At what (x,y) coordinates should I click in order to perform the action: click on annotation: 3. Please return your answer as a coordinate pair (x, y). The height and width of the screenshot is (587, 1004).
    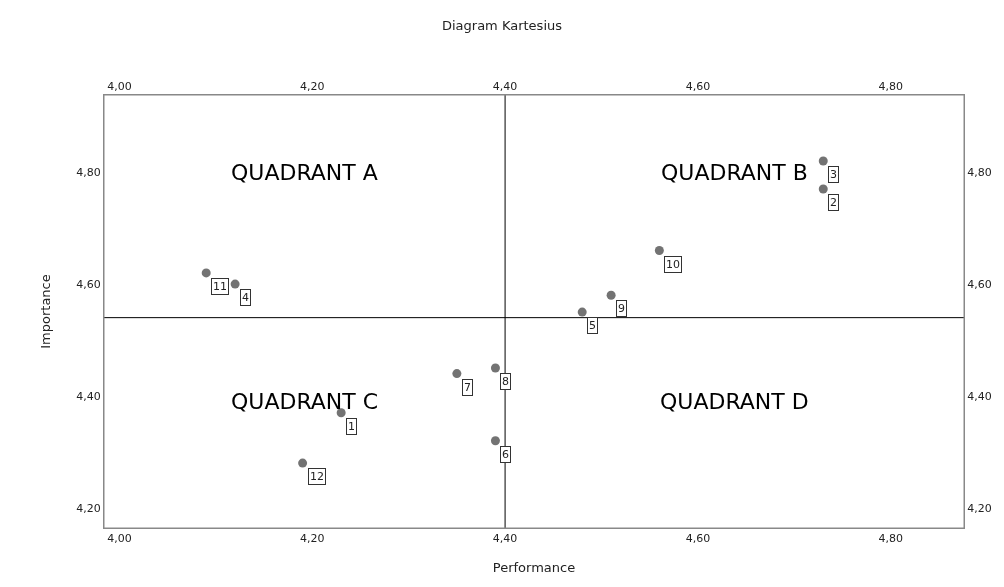
    Looking at the image, I should click on (833, 174).